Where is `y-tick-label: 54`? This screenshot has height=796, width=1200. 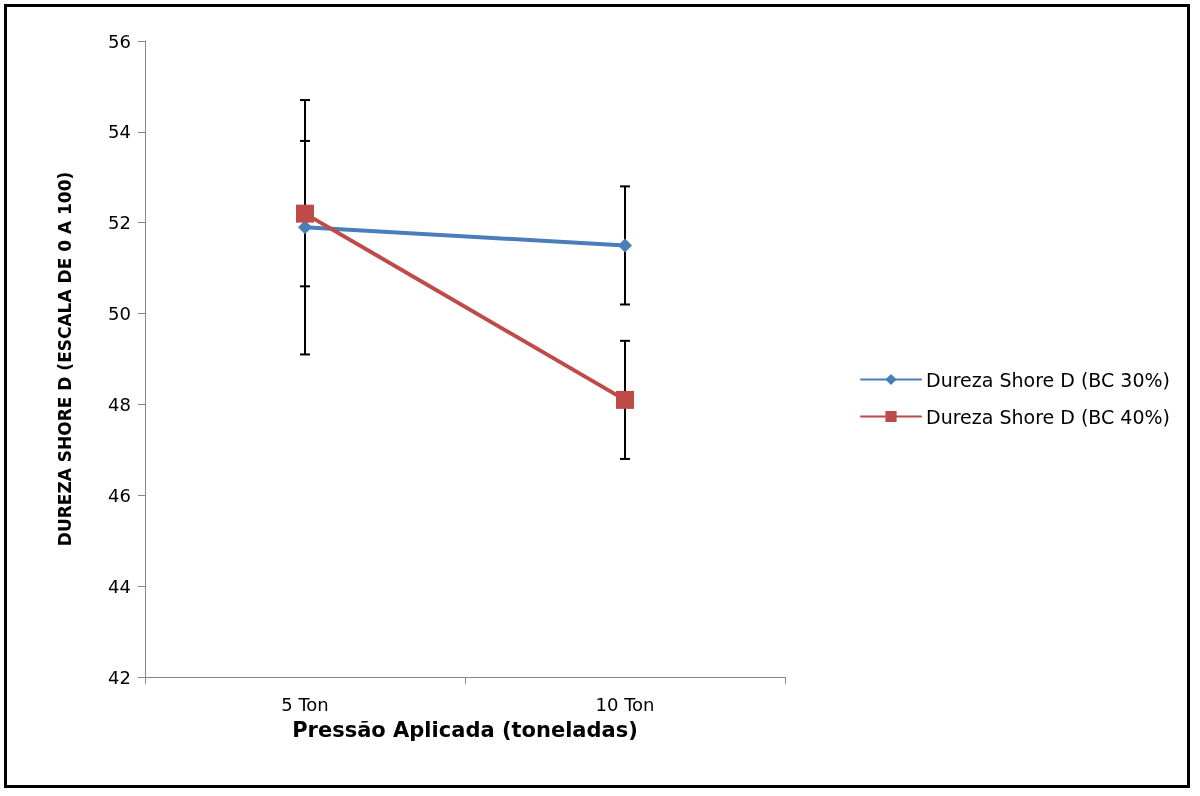
y-tick-label: 54 is located at coordinates (119, 132).